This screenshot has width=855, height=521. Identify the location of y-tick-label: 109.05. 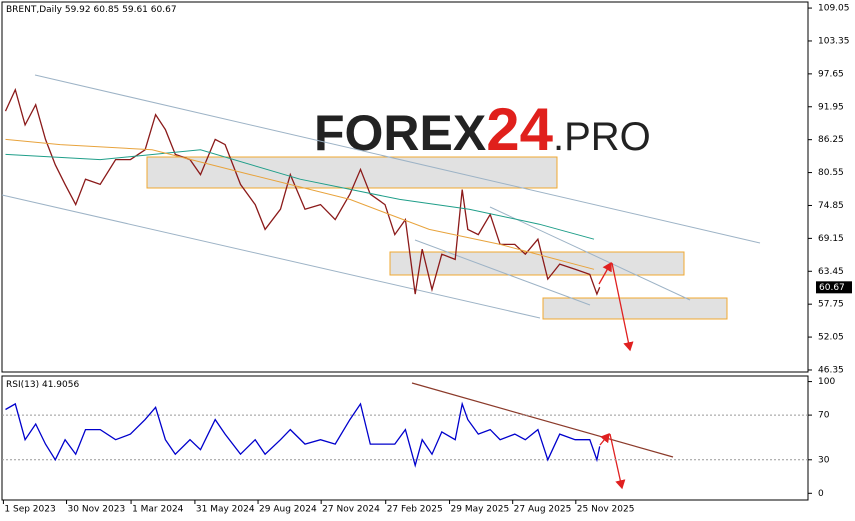
(834, 9).